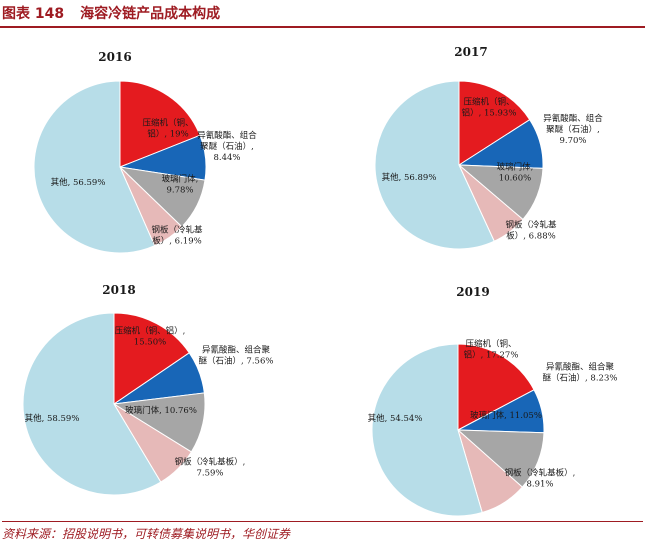  Describe the element at coordinates (472, 292) in the screenshot. I see `pie-title: 2019` at that location.